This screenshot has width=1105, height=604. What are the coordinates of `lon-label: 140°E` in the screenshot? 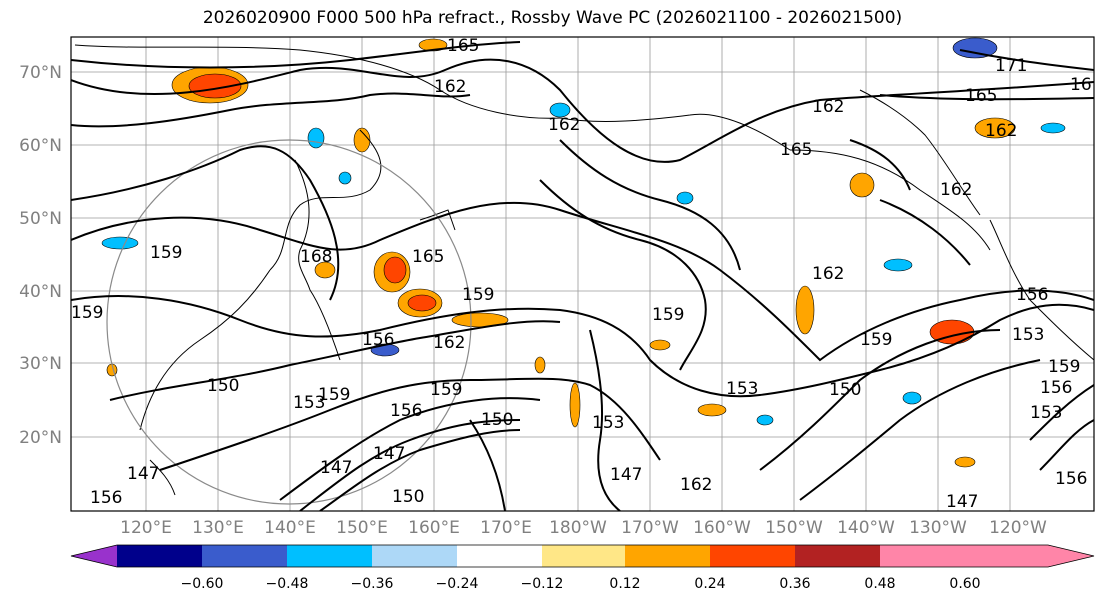 It's located at (290, 528).